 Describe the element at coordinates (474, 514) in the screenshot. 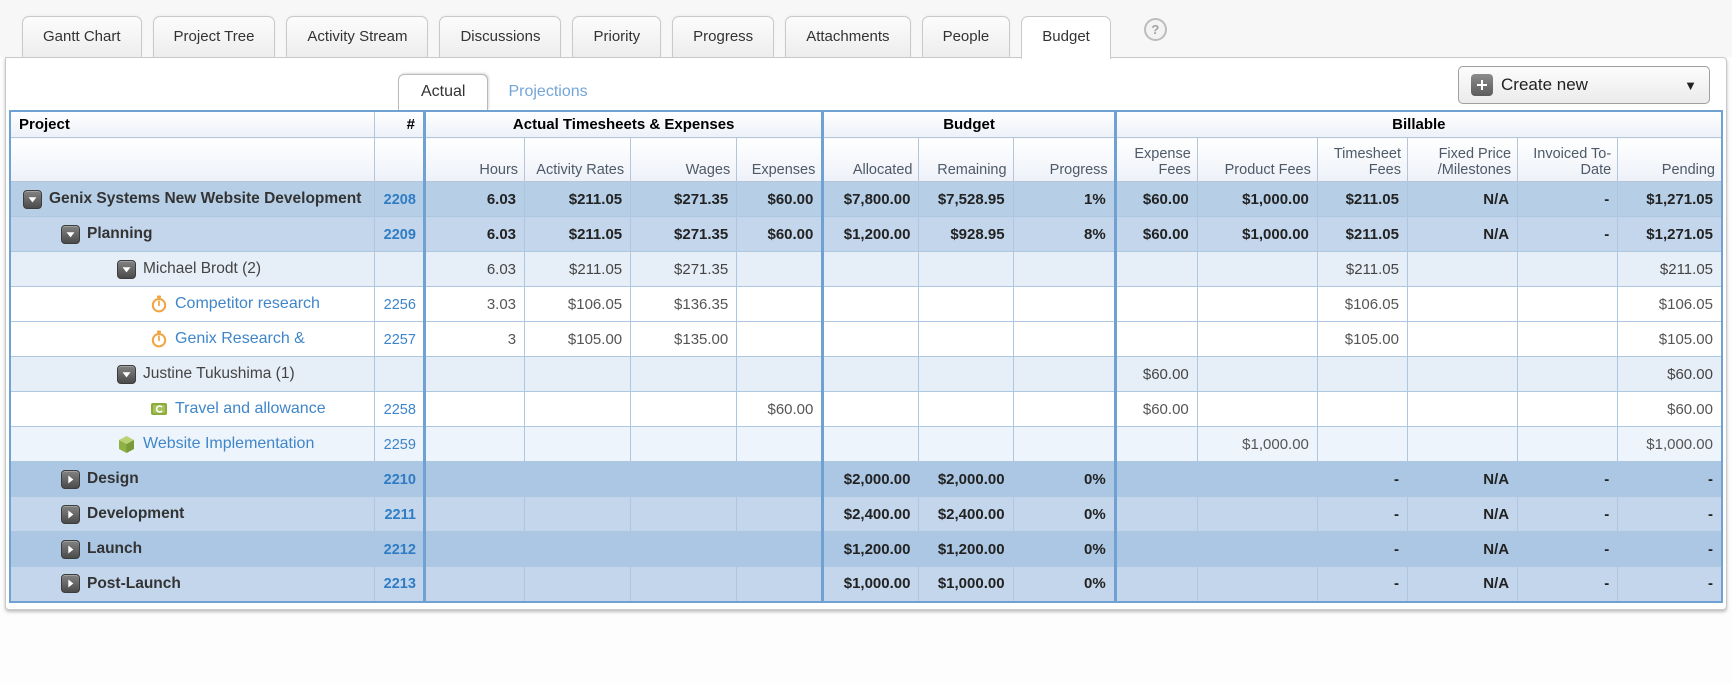

I see `cell-hours` at that location.